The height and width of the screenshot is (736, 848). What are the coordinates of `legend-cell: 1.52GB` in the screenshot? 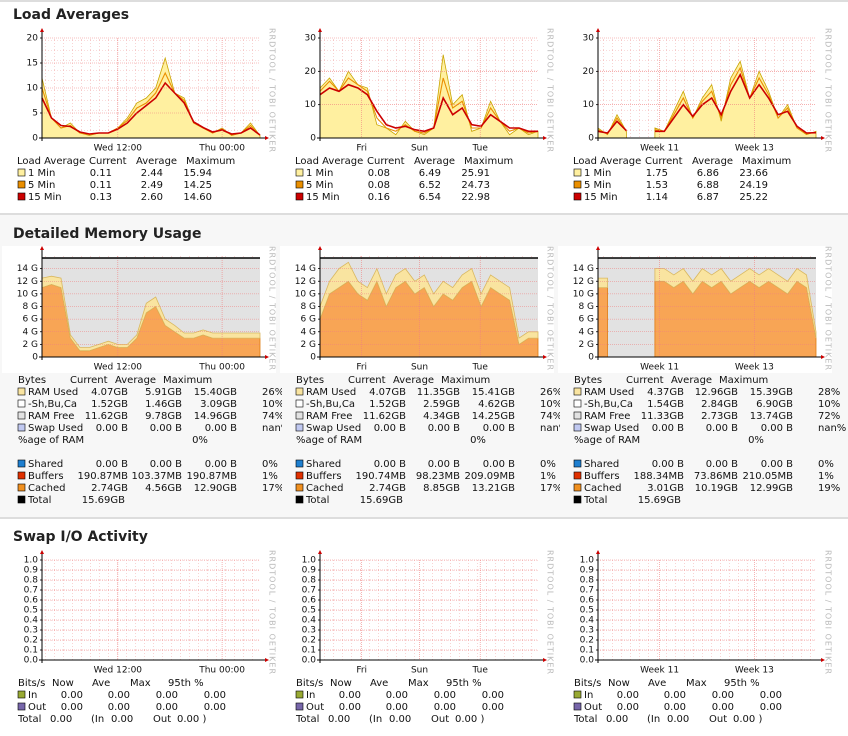 It's located at (109, 404).